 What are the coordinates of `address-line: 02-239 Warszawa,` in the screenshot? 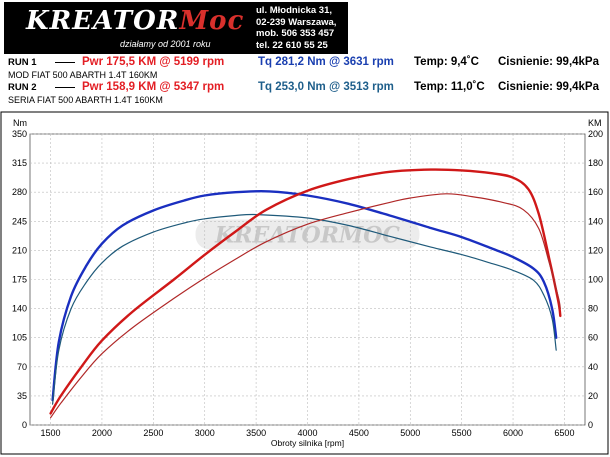 It's located at (296, 22).